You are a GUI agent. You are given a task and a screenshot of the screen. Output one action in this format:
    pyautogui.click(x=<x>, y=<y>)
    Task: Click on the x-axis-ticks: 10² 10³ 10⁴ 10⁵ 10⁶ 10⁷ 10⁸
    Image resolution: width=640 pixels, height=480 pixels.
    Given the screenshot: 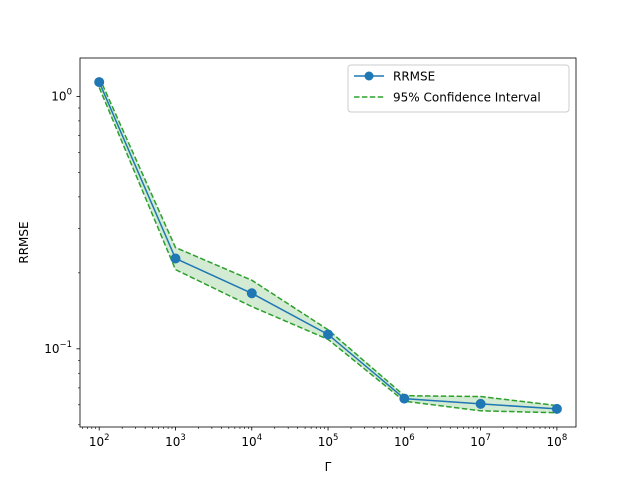 What is the action you would take?
    pyautogui.click(x=324, y=438)
    